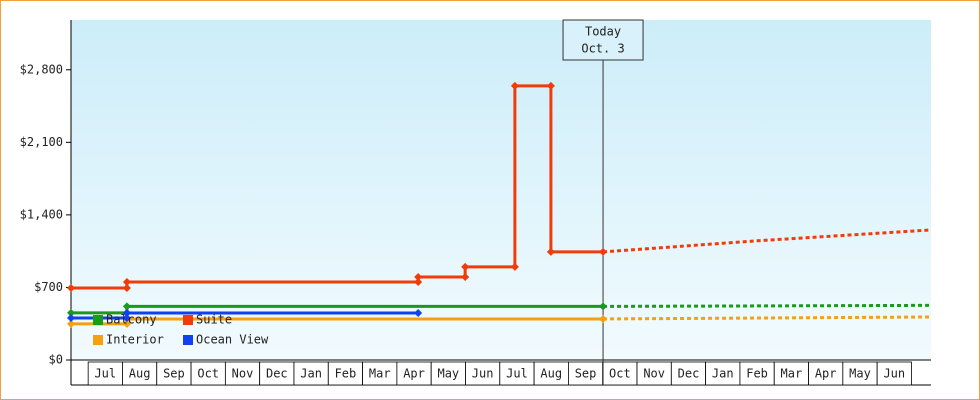 The height and width of the screenshot is (400, 980). I want to click on legend-label: Suite, so click(214, 320).